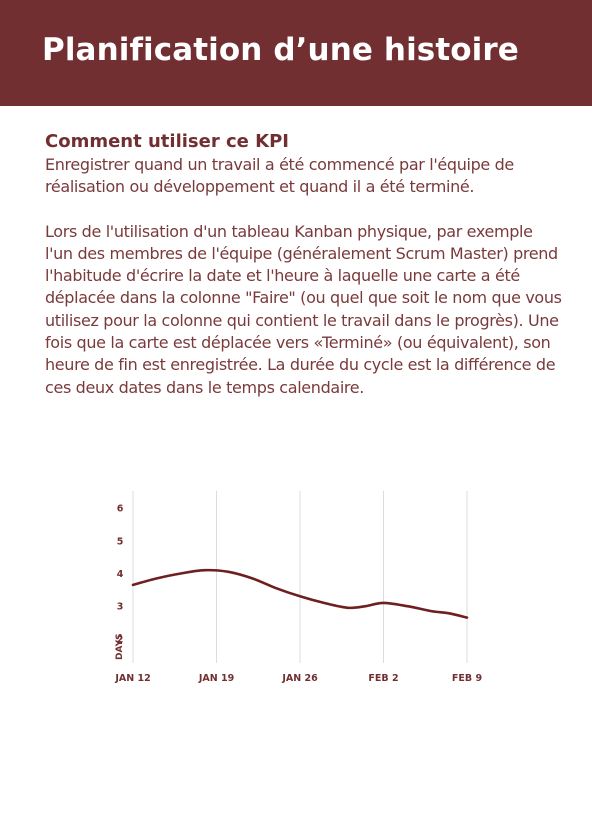  I want to click on y-tick-label: 5, so click(120, 541).